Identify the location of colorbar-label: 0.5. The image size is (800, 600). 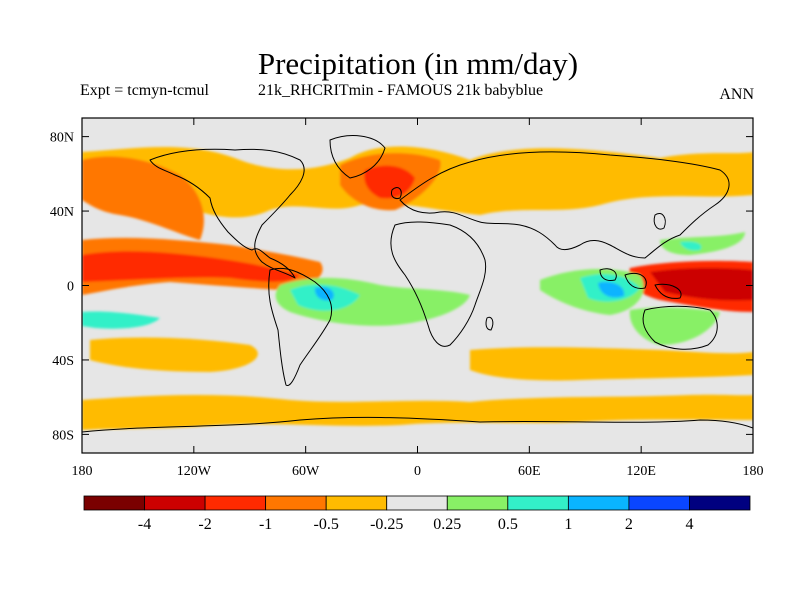
(508, 524).